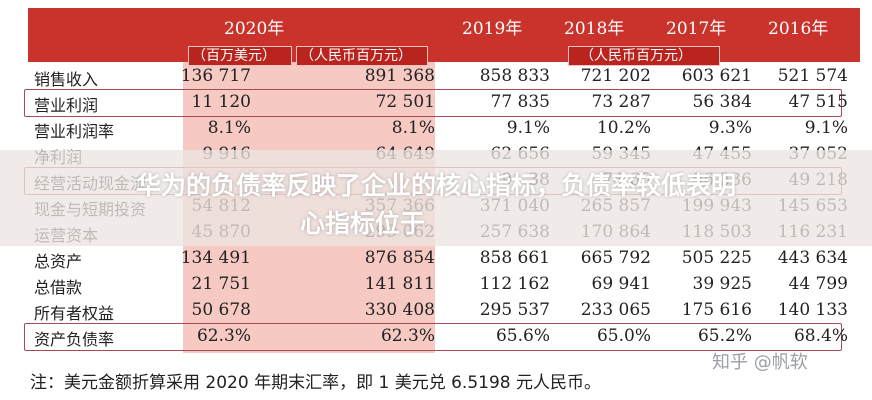 Image resolution: width=872 pixels, height=400 pixels. Describe the element at coordinates (229, 128) in the screenshot. I see `cell-usd2020: 8.1%` at that location.